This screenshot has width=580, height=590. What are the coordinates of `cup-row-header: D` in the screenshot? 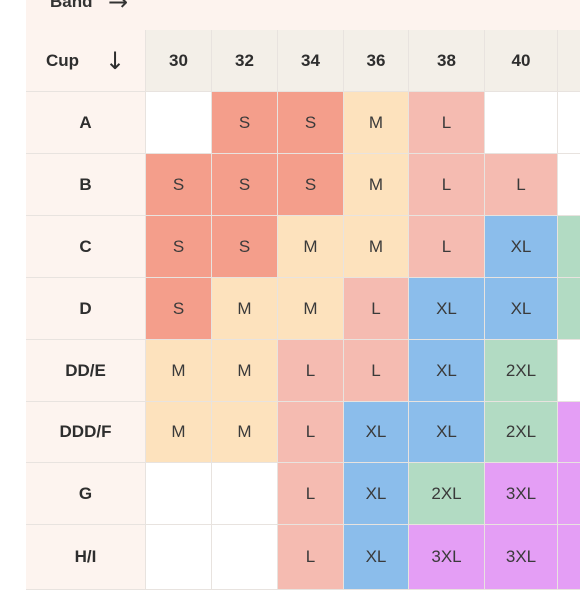 It's located at (86, 309).